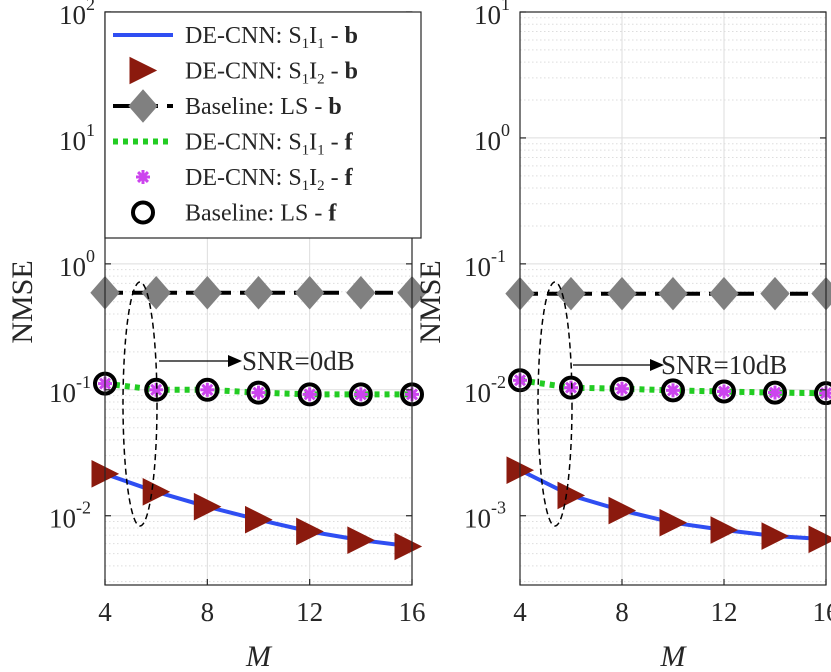 The width and height of the screenshot is (831, 672). I want to click on y-tick-label: 10⁻³, so click(485, 516).